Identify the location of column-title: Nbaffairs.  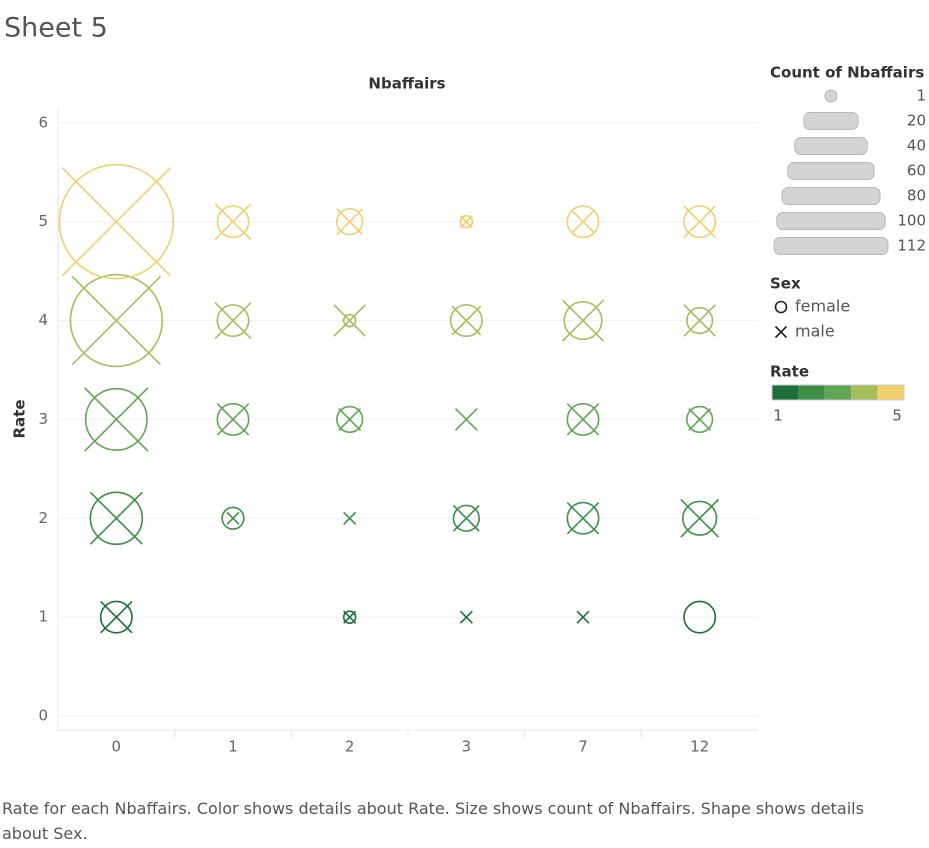
(406, 84).